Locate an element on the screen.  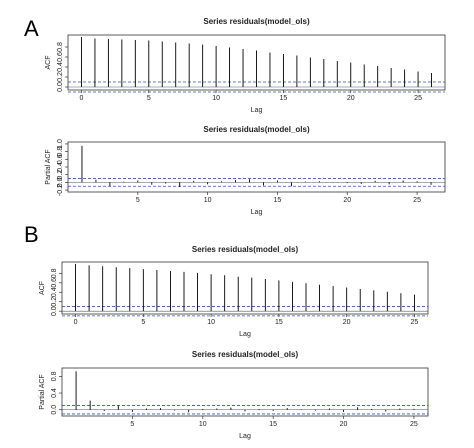
panel-label: A is located at coordinates (31, 28).